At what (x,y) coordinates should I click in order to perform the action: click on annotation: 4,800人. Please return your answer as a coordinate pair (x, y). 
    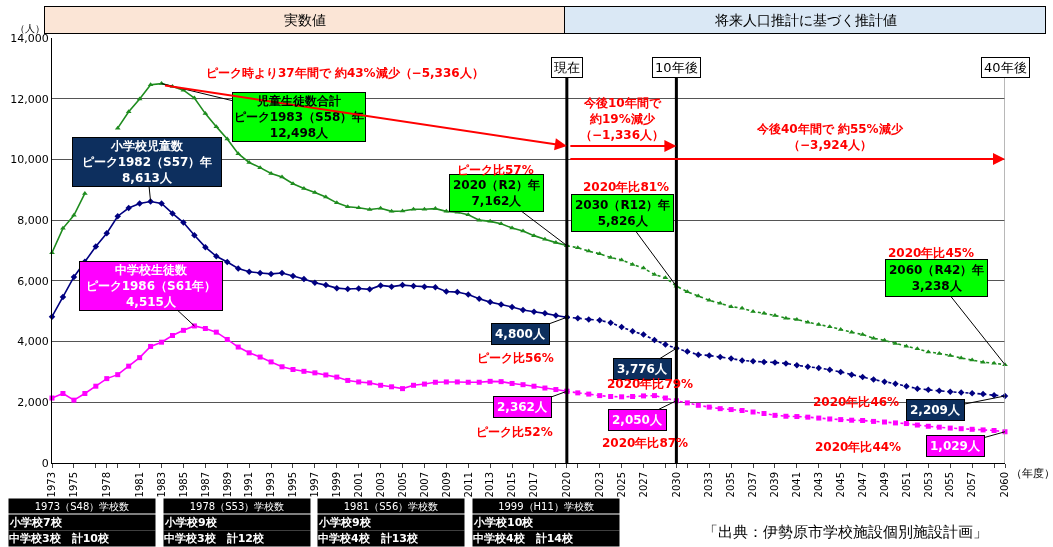
    Looking at the image, I should click on (520, 334).